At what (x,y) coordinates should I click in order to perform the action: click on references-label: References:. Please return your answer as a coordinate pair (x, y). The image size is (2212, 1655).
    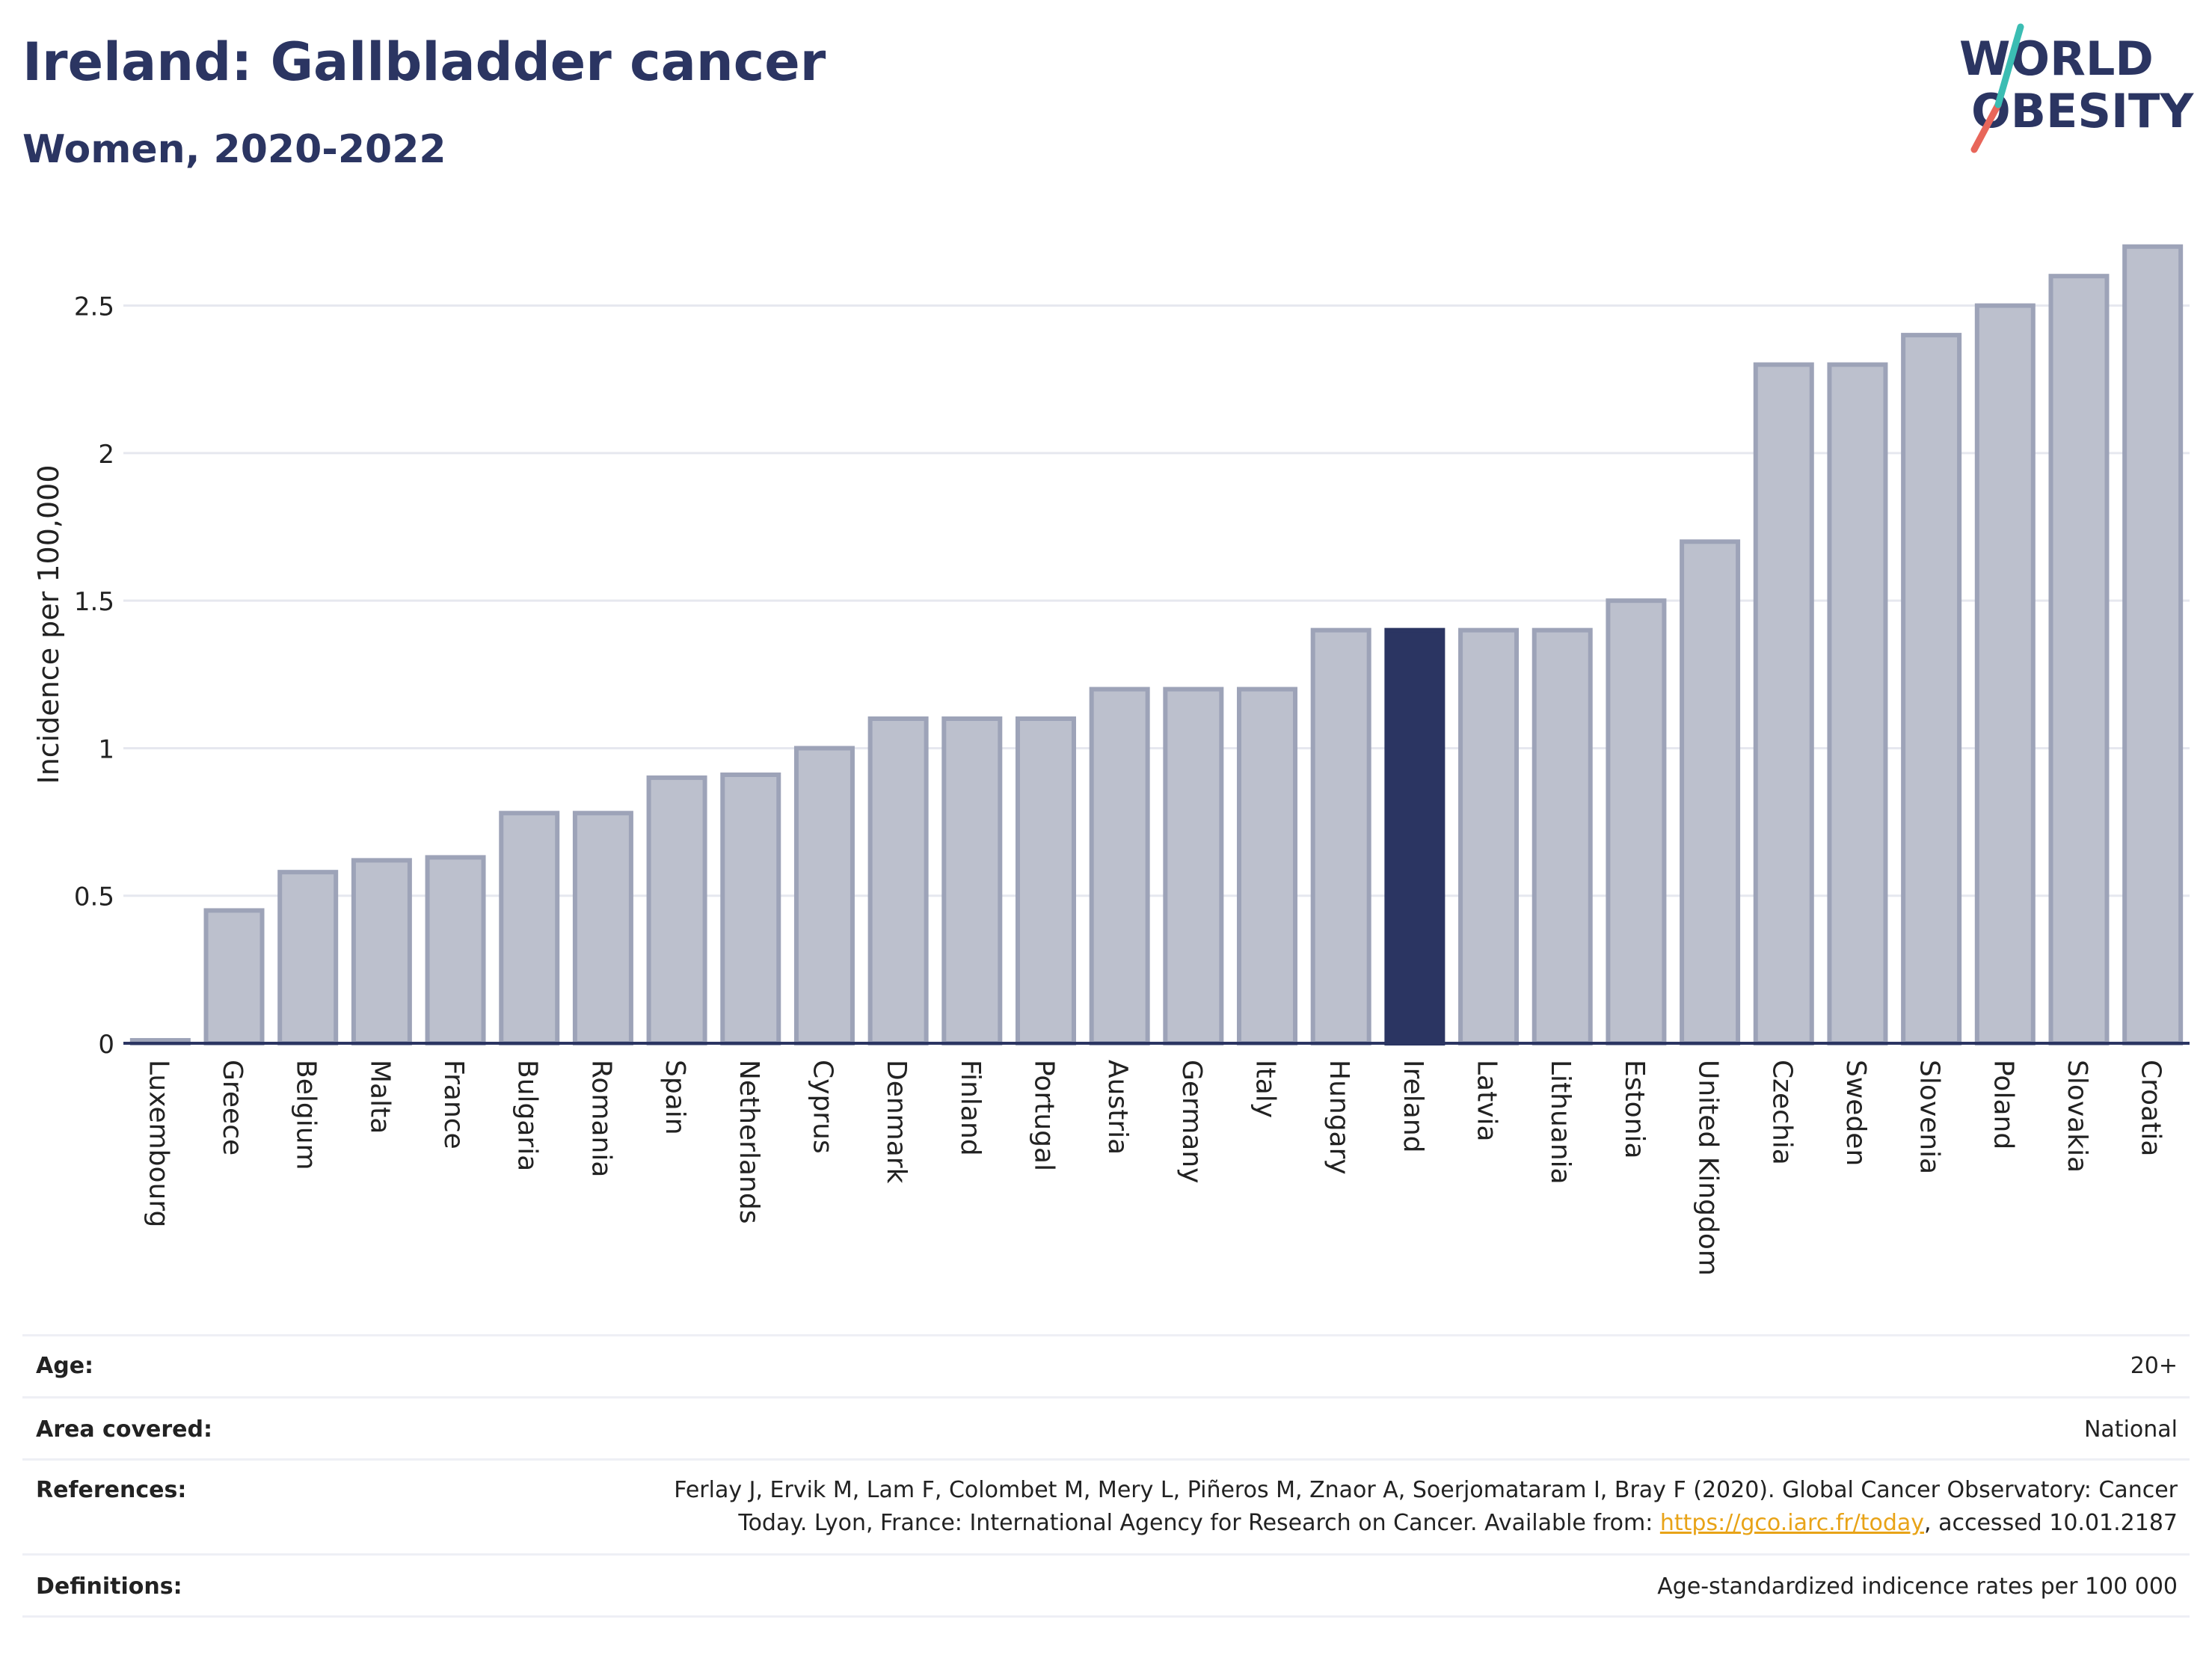
    Looking at the image, I should click on (111, 1490).